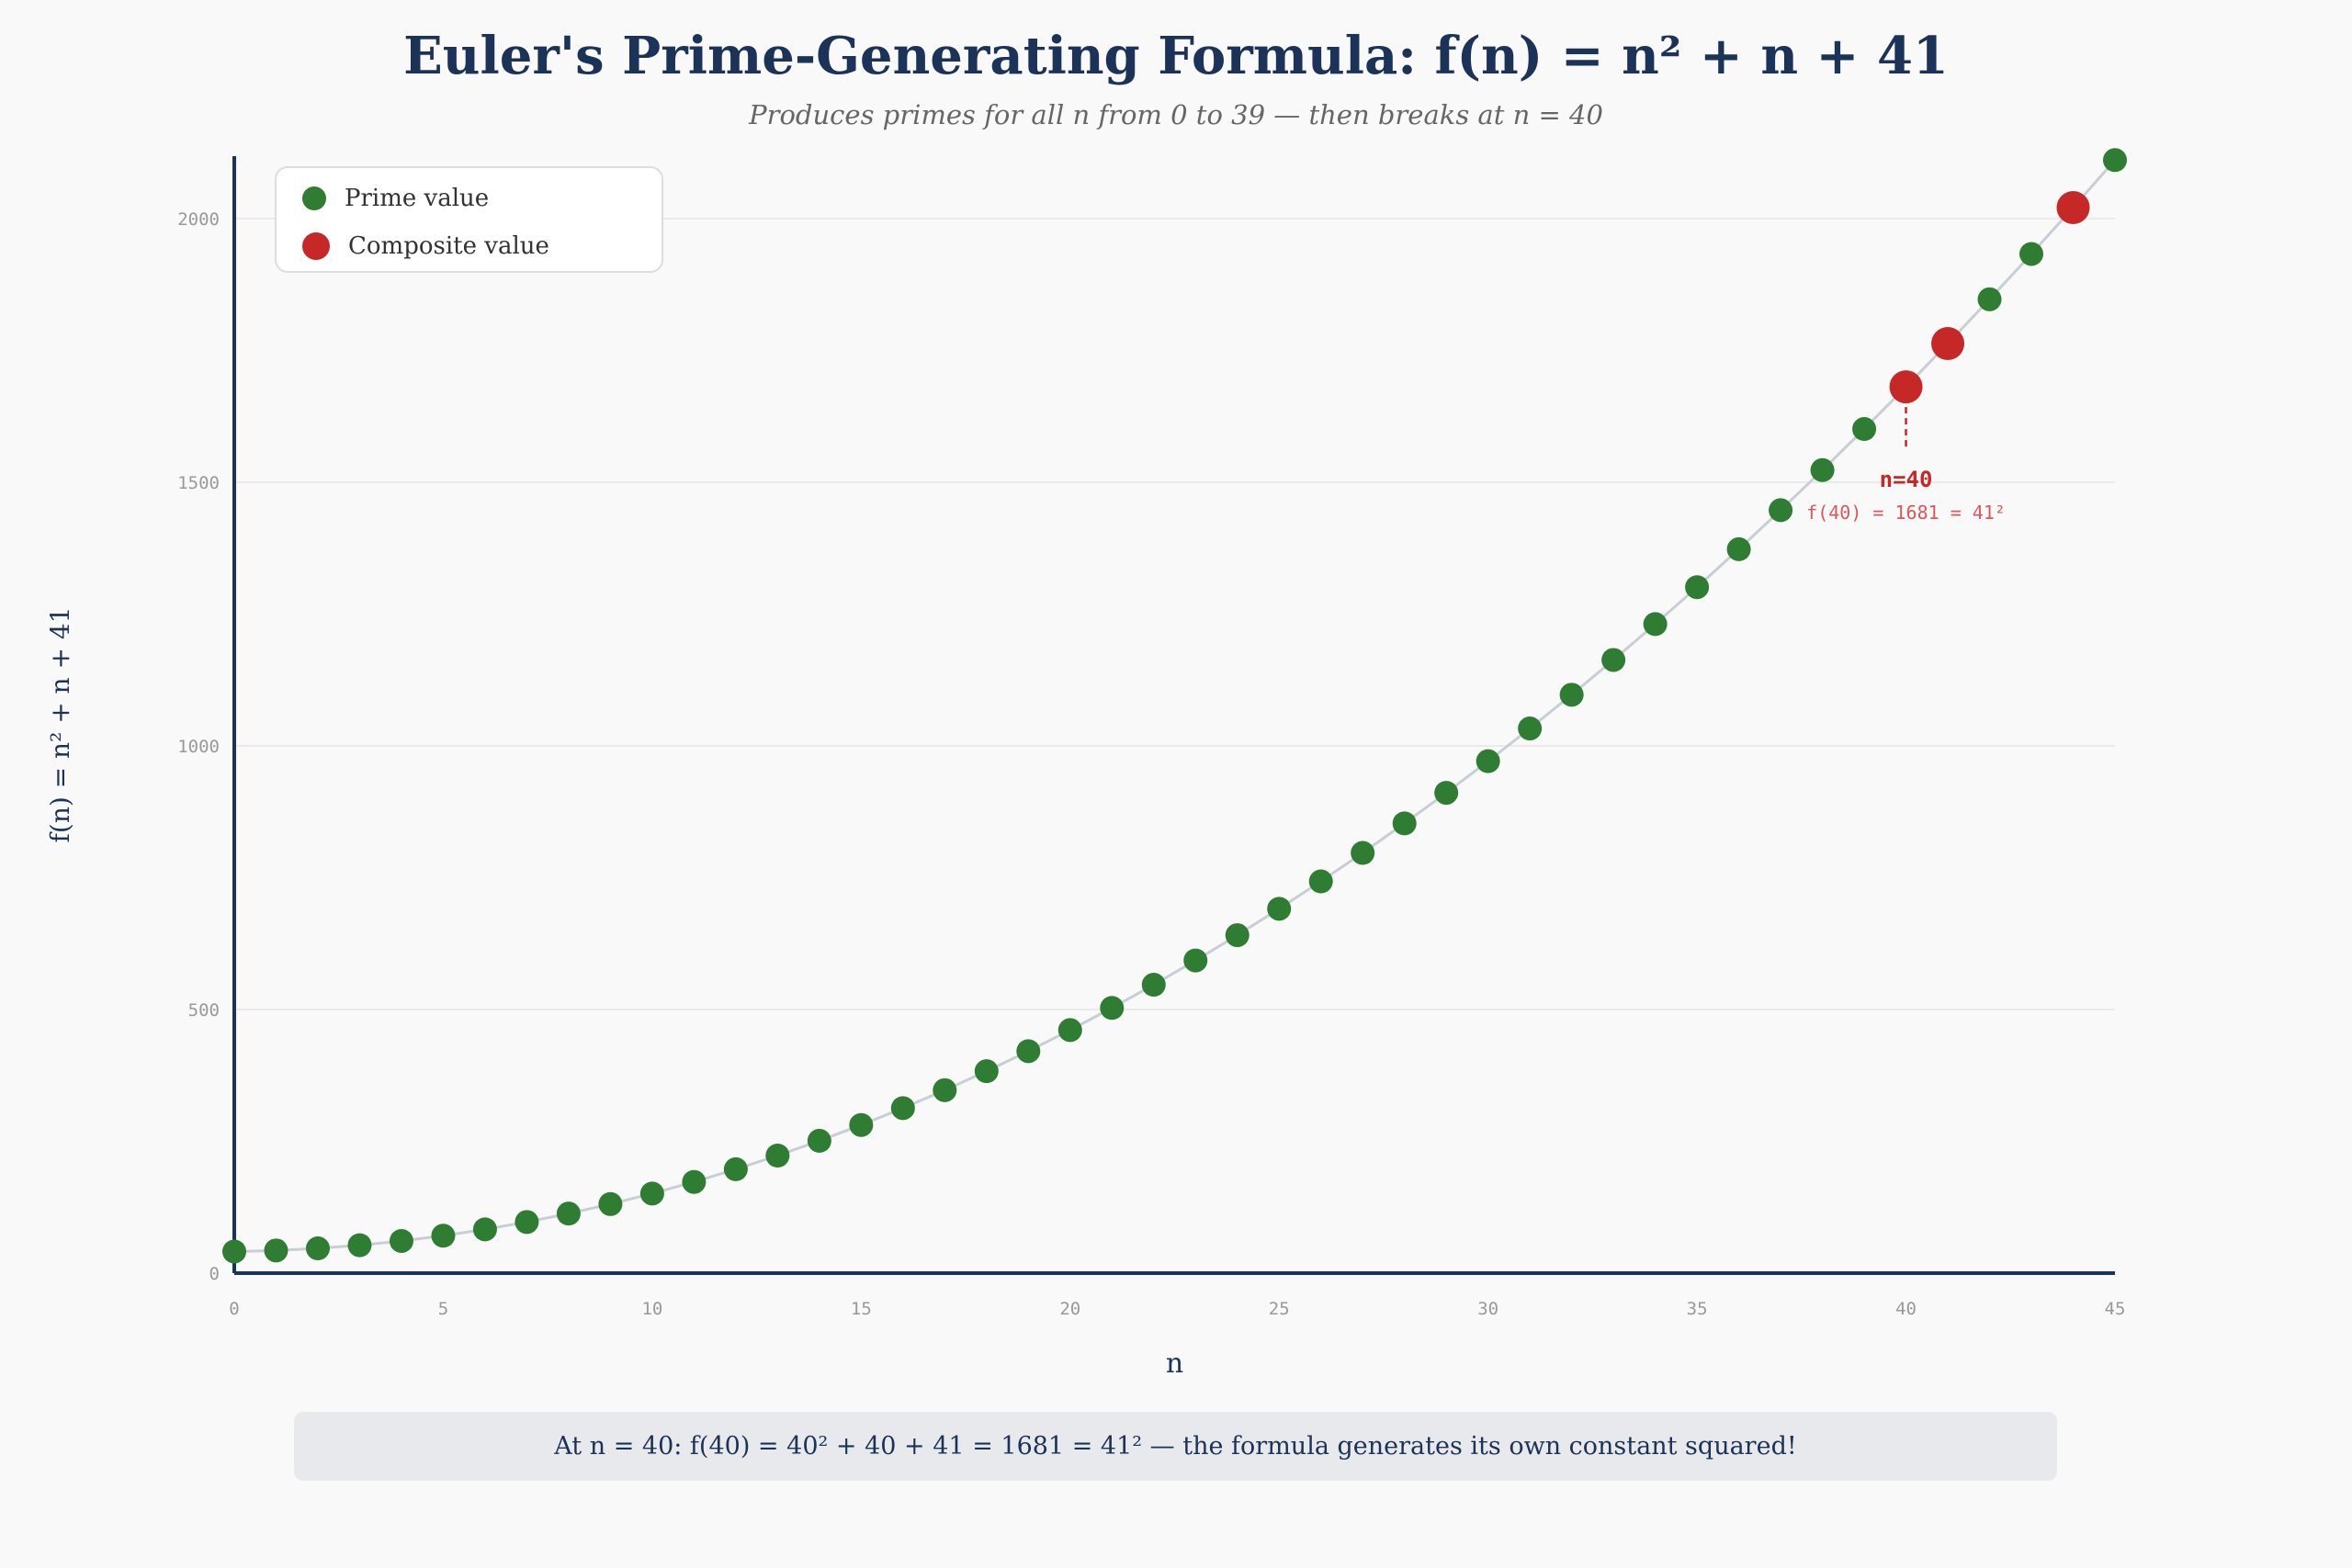  What do you see at coordinates (1906, 1309) in the screenshot?
I see `x-tick-label: 40` at bounding box center [1906, 1309].